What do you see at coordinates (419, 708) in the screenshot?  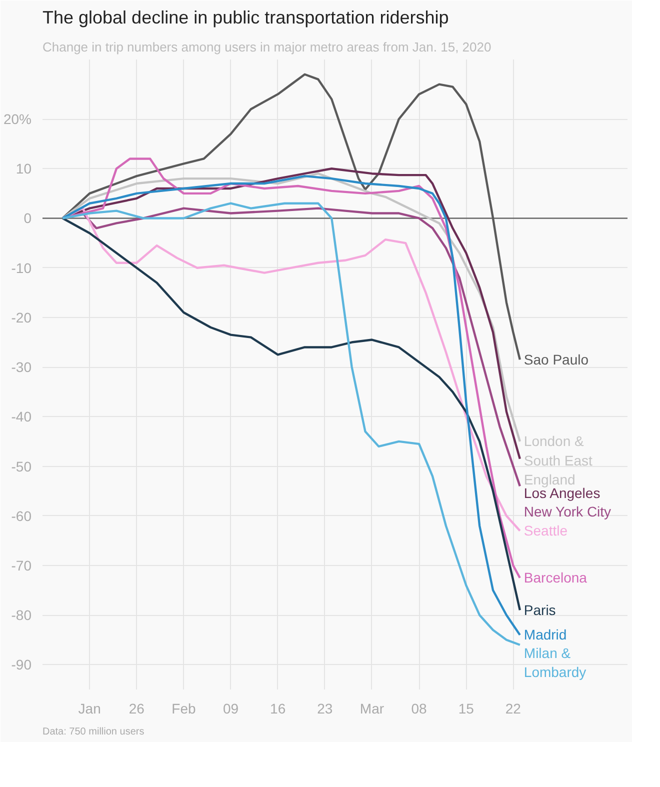 I see `x-tick-label: 08` at bounding box center [419, 708].